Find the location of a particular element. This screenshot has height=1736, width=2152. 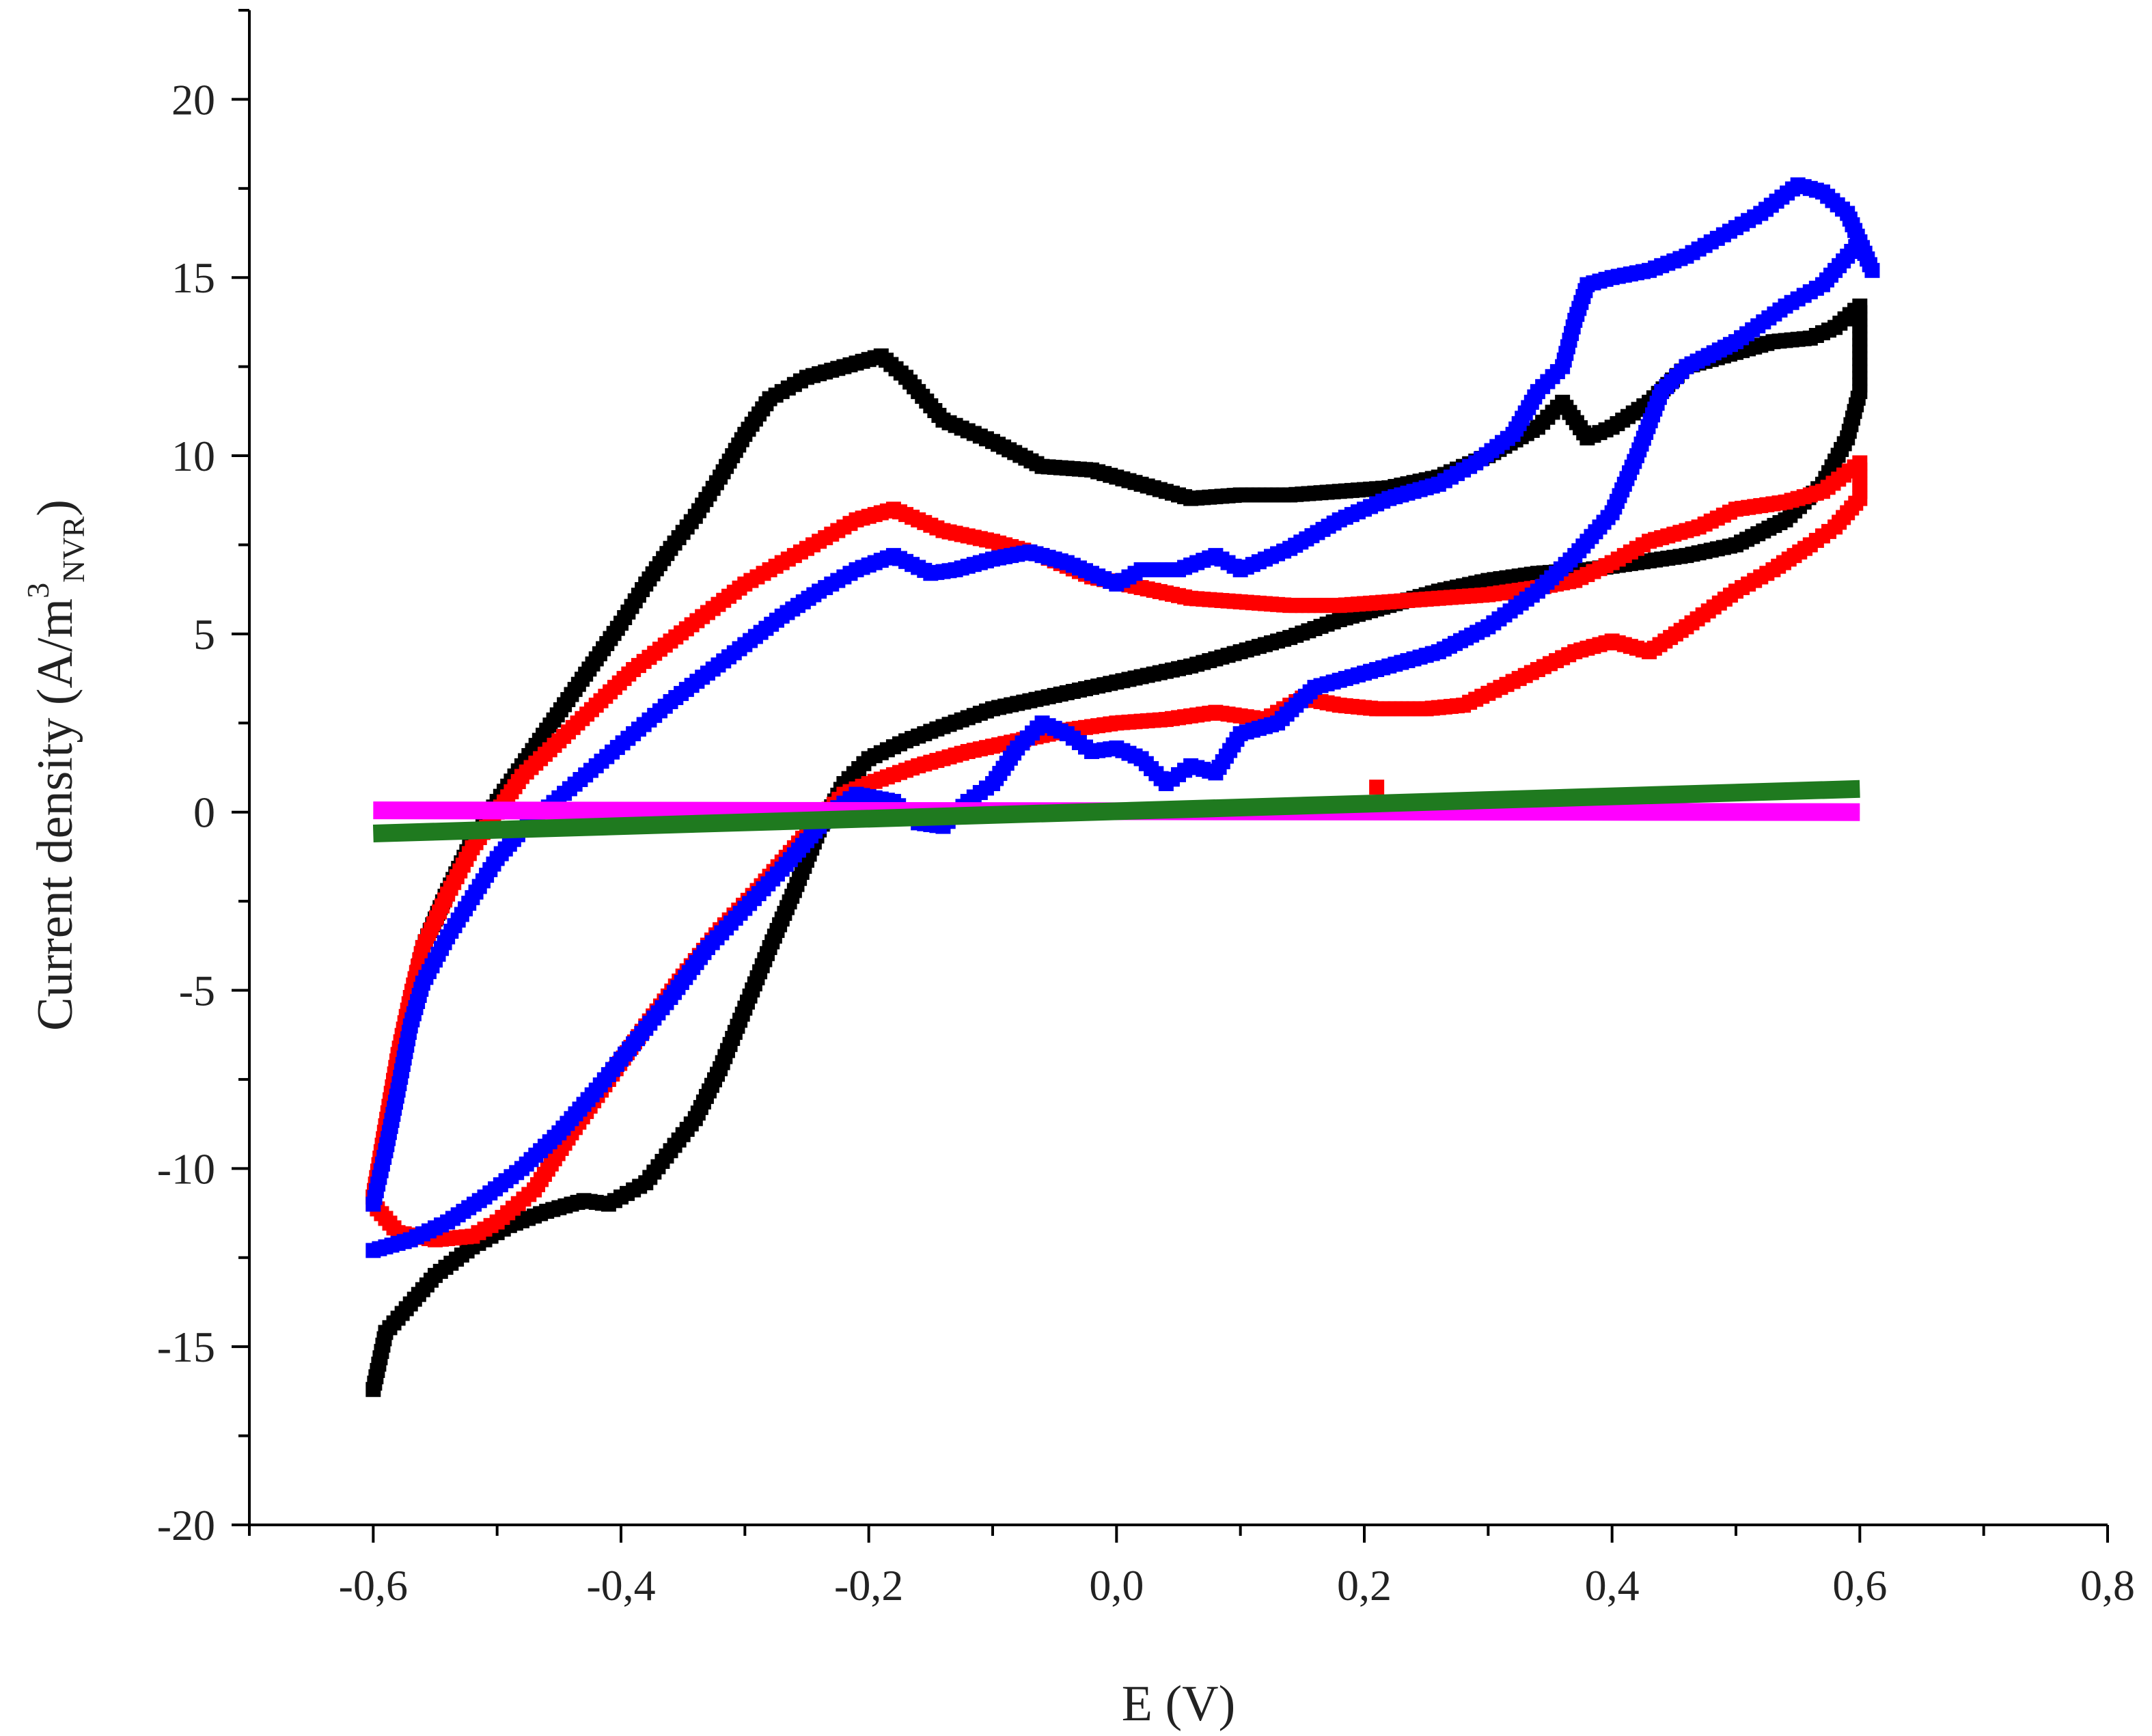

y-axis-title-main: Current density (A/m is located at coordinates (55, 814).